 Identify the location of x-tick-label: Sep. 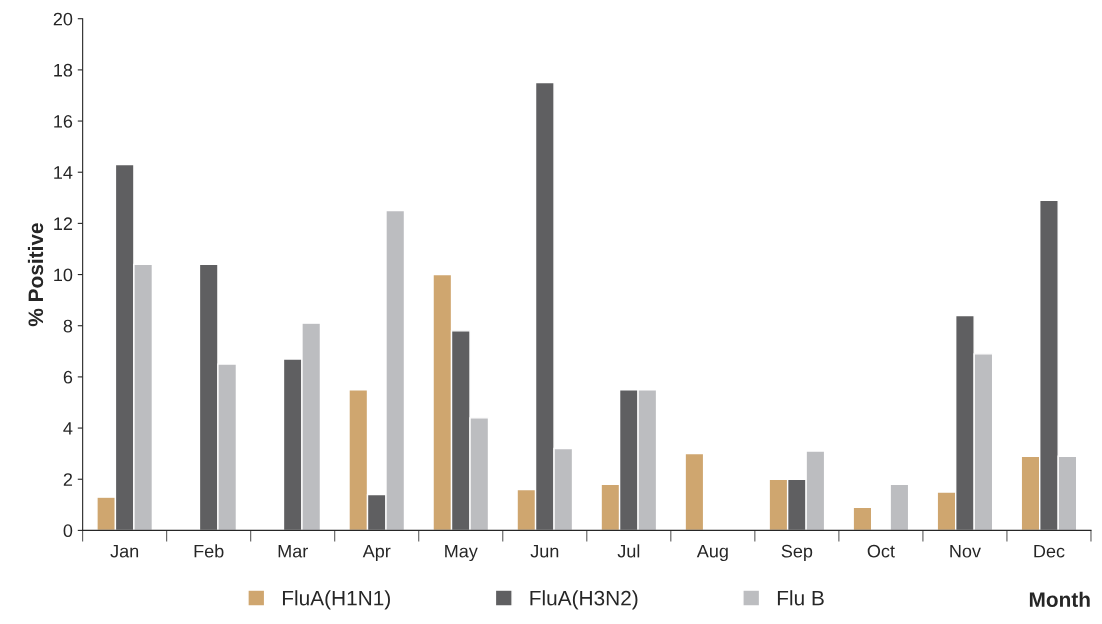
(797, 553).